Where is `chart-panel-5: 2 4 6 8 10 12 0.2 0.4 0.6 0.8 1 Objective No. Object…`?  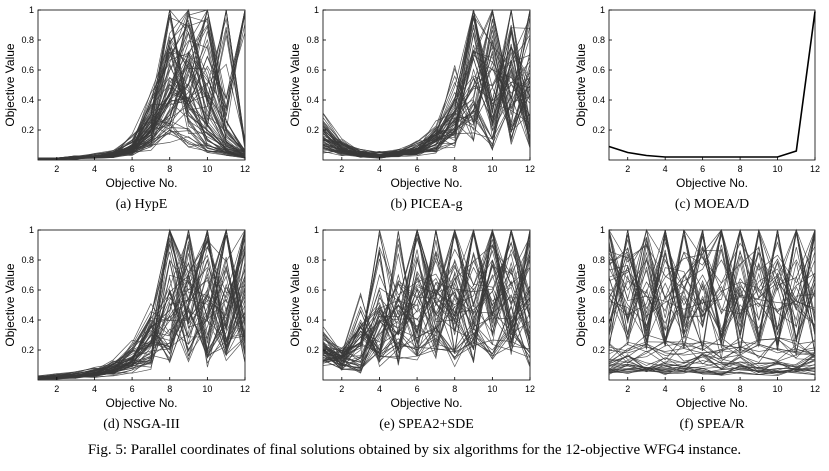
chart-panel-5: 2 4 6 8 10 12 0.2 0.4 0.6 0.8 1 Objective No. Object… is located at coordinates (411, 328).